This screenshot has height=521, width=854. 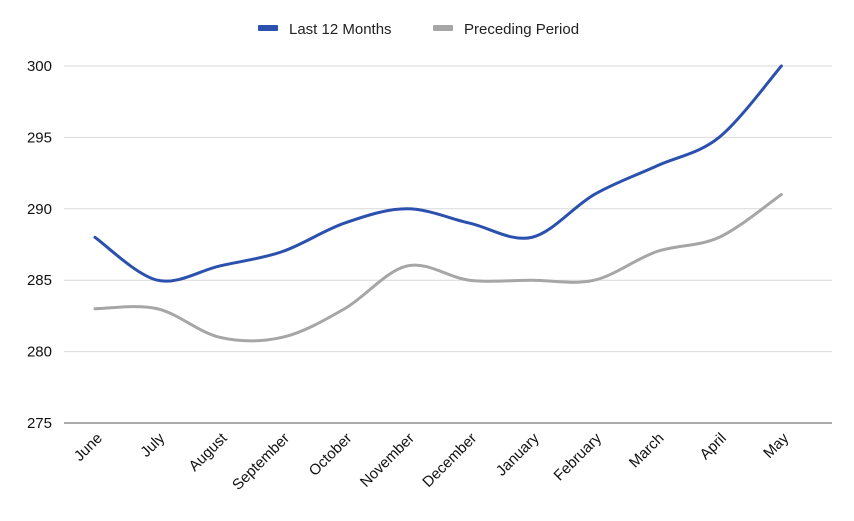 I want to click on y-axis-tick-labels: 275 280 285 290 295 300, so click(x=39, y=245).